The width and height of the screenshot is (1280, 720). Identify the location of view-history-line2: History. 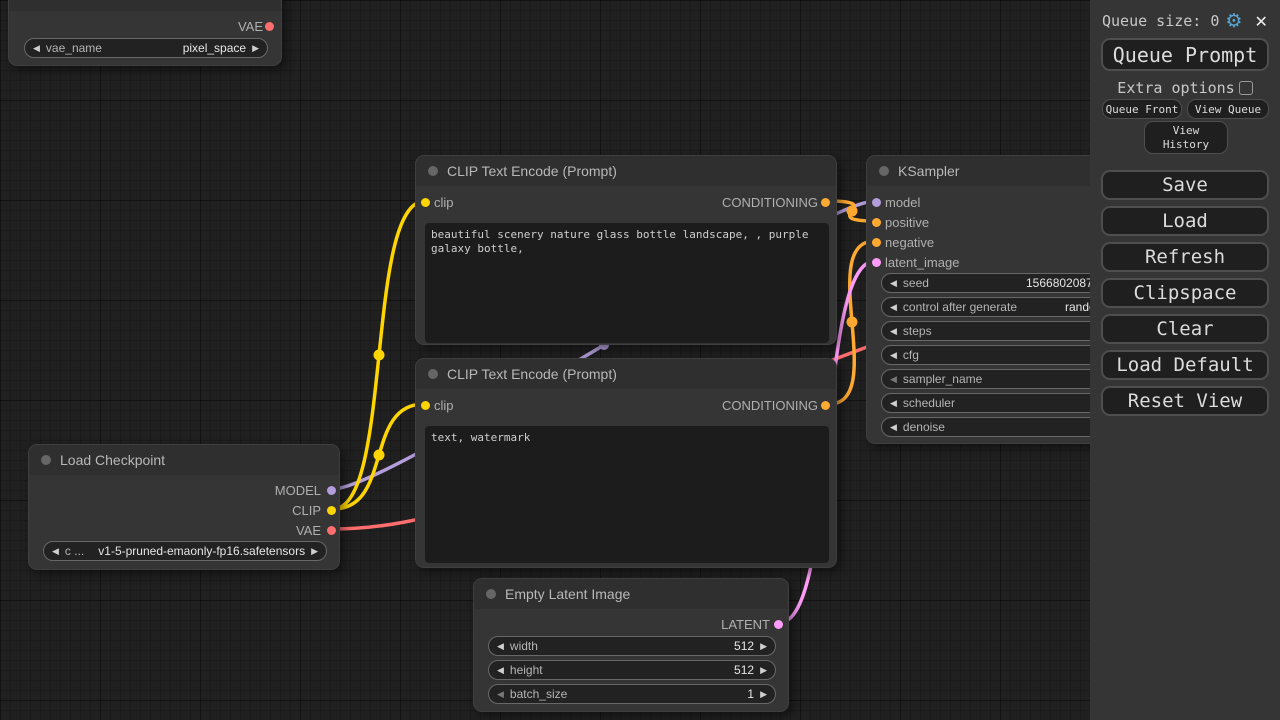
(1186, 144).